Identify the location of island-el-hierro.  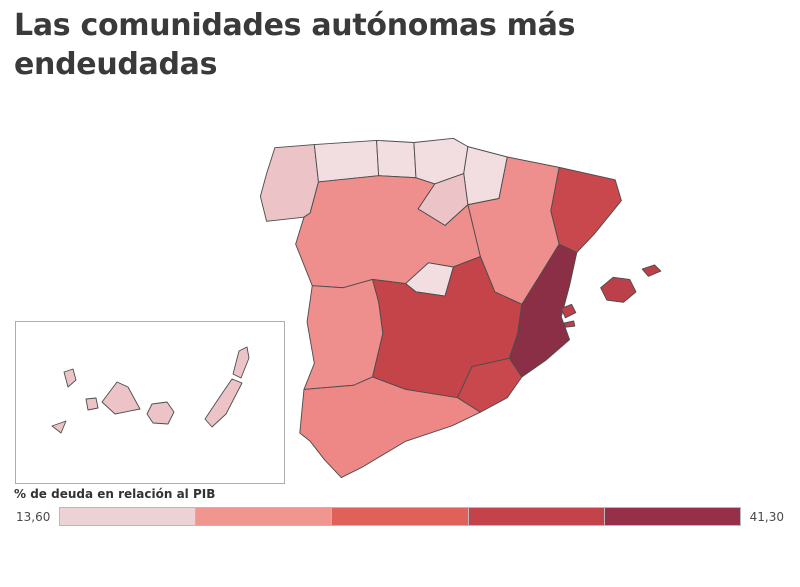
(59, 427).